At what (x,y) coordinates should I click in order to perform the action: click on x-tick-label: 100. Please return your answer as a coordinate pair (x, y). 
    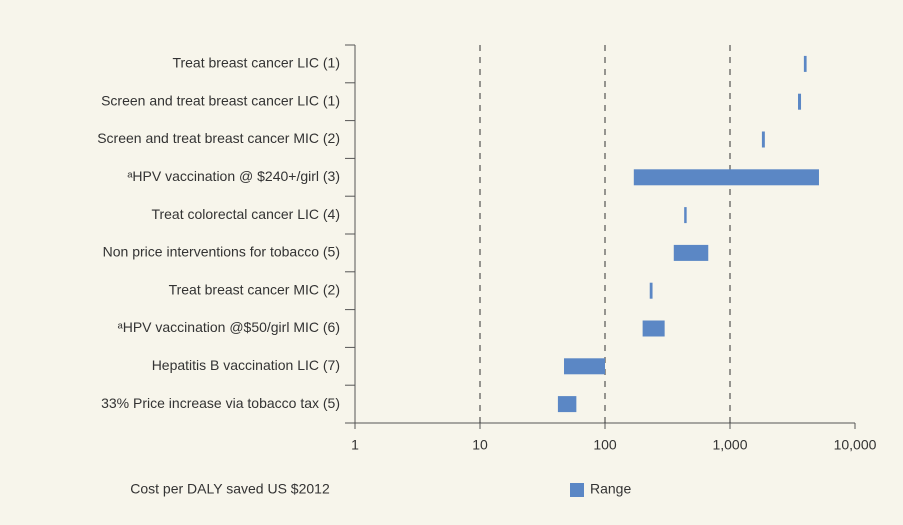
    Looking at the image, I should click on (605, 445).